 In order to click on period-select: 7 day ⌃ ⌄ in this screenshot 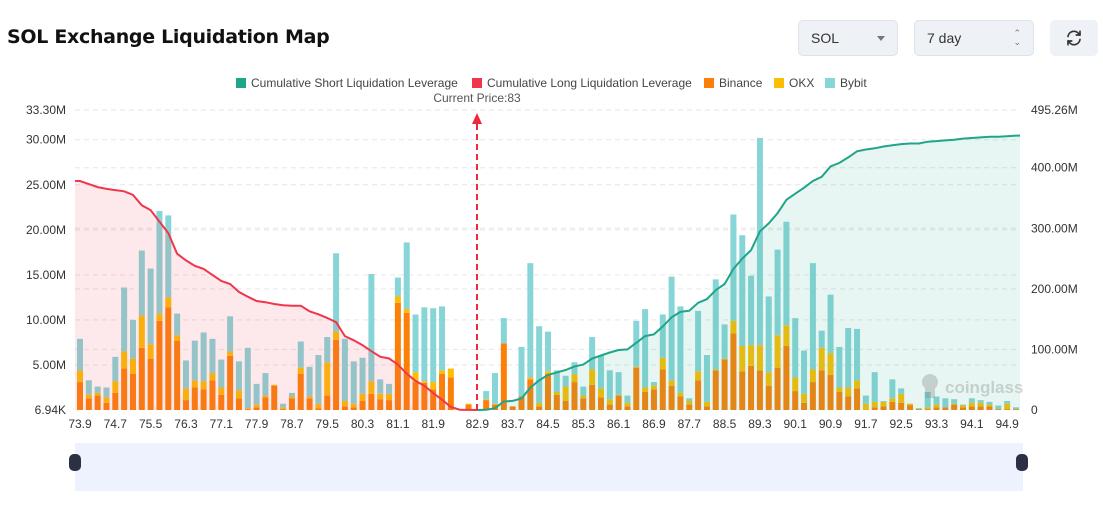, I will do `click(974, 38)`.